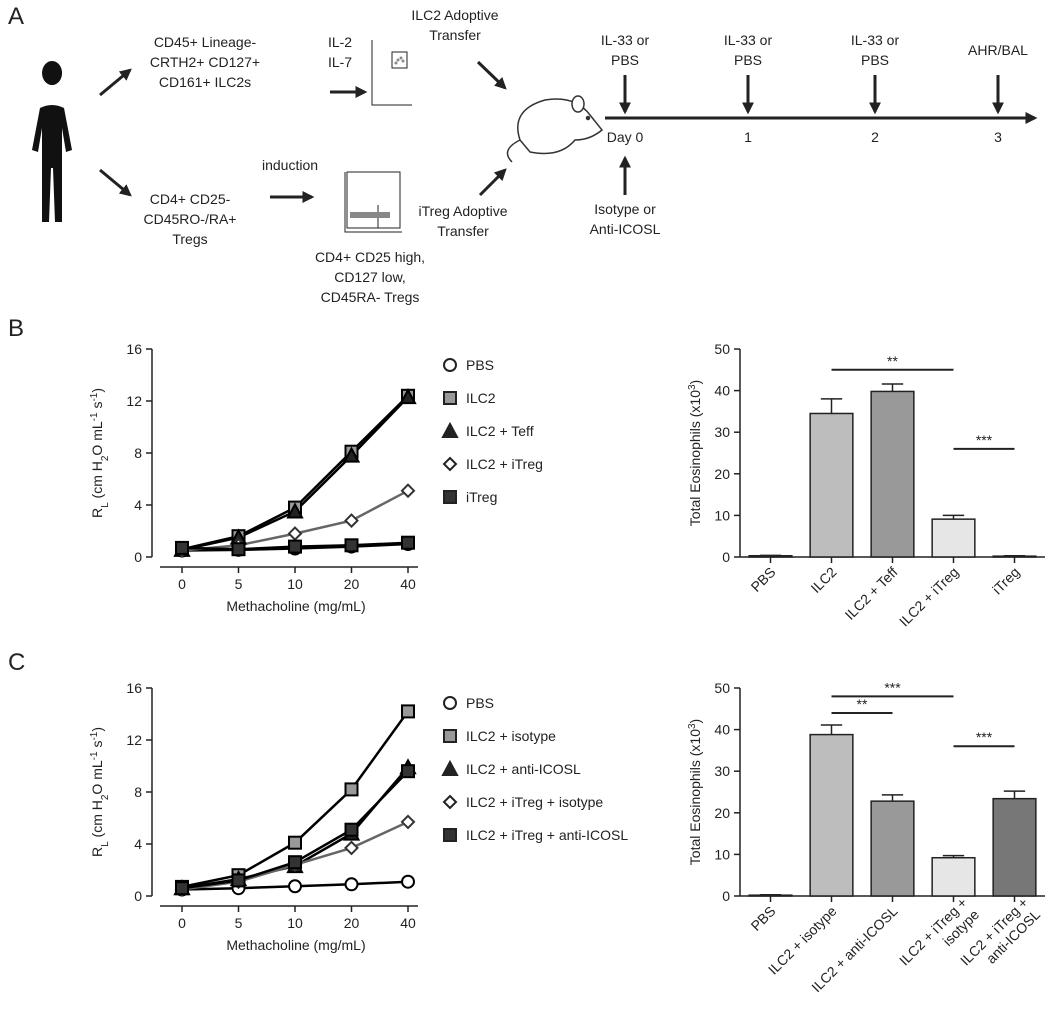 The image size is (1050, 1015). What do you see at coordinates (998, 137) in the screenshot?
I see `day-label: 3` at bounding box center [998, 137].